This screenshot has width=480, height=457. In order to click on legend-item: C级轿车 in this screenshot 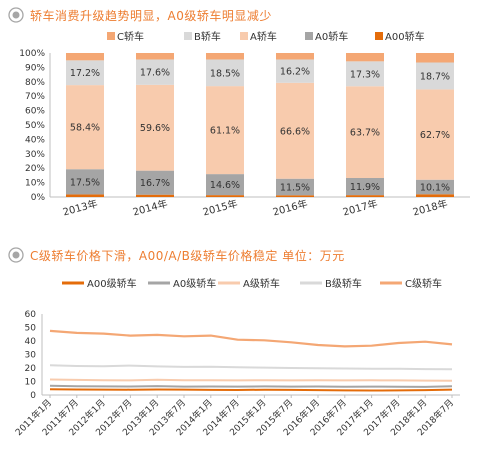, I will do `click(411, 283)`.